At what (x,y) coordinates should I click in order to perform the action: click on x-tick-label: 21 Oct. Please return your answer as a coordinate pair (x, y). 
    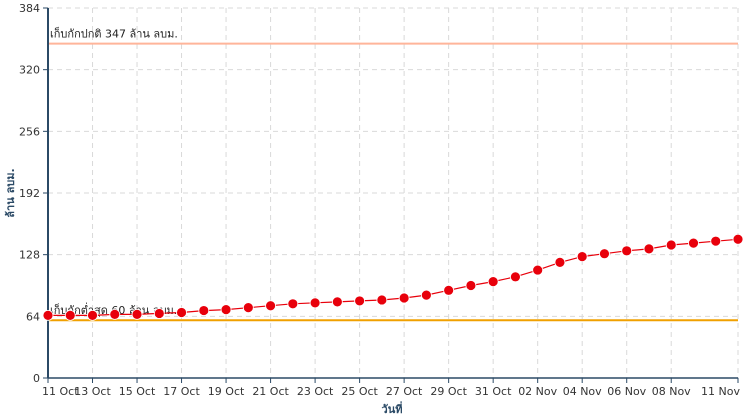
    Looking at the image, I should click on (270, 391).